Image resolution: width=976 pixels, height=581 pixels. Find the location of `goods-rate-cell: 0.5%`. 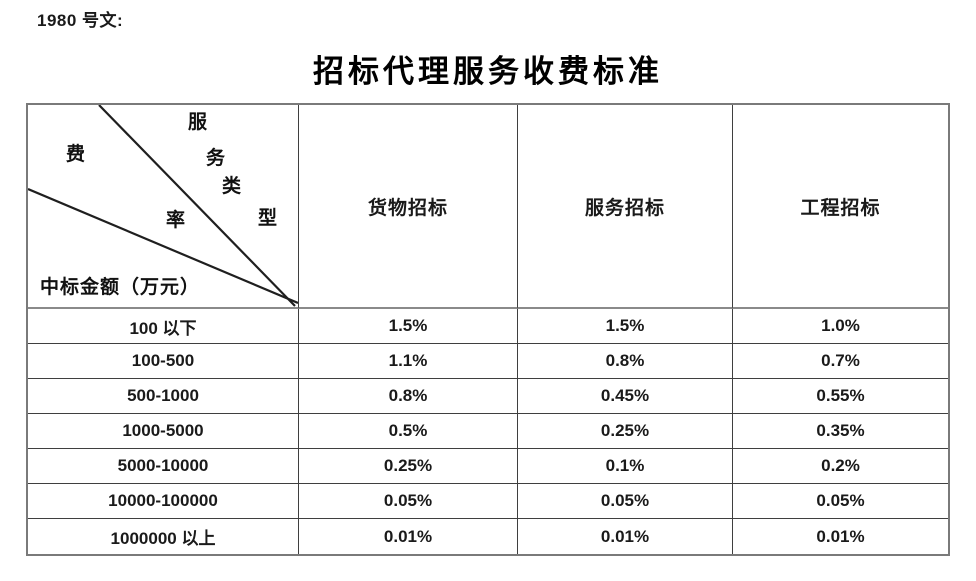

goods-rate-cell: 0.5% is located at coordinates (408, 431).